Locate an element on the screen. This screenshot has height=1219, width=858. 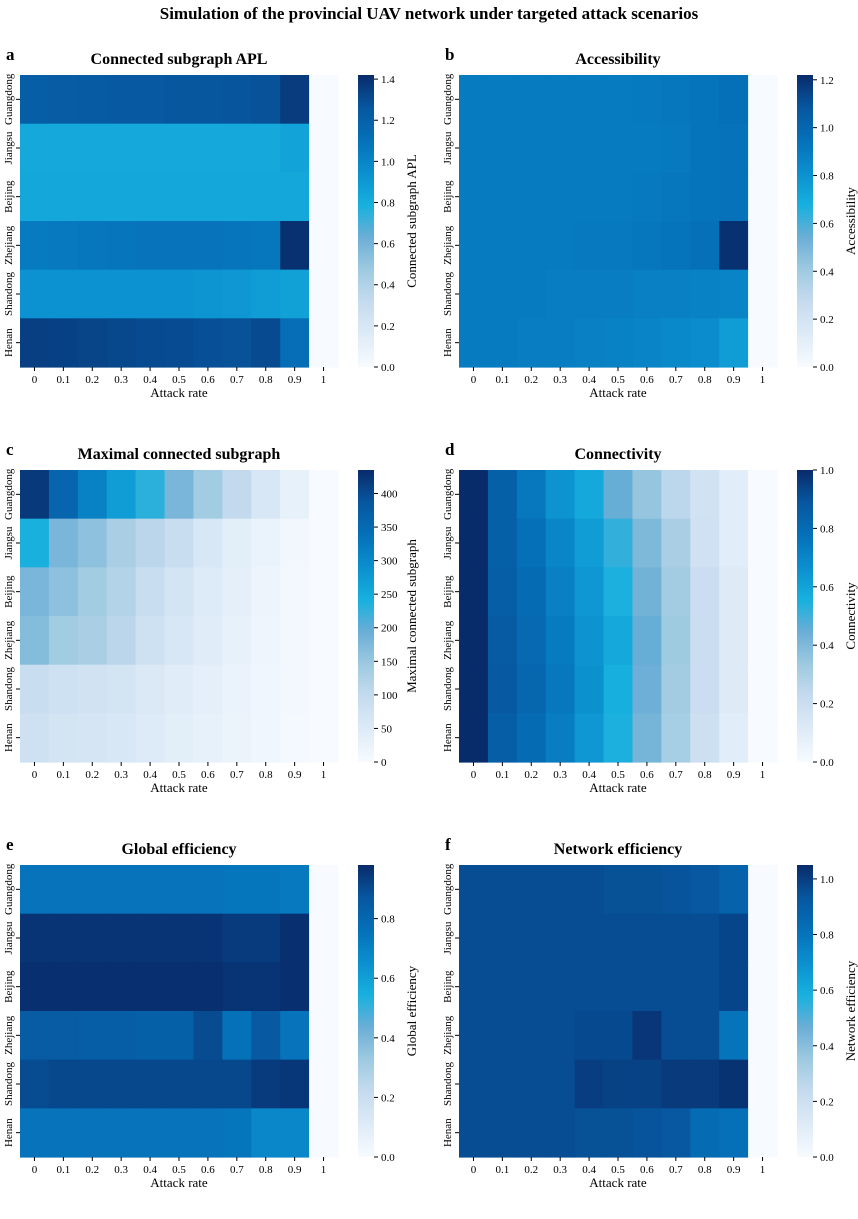
y-tick-label: Shandong is located at coordinates (448, 294).